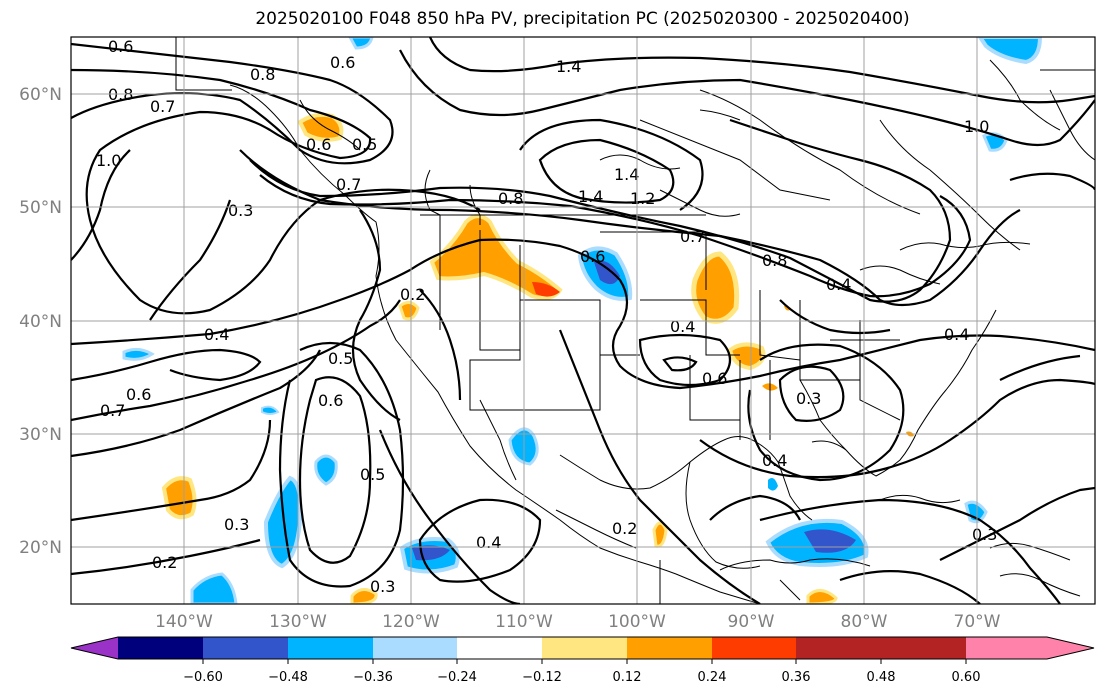 The width and height of the screenshot is (1105, 698). Describe the element at coordinates (40, 548) in the screenshot. I see `lat-label: 20°N` at that location.